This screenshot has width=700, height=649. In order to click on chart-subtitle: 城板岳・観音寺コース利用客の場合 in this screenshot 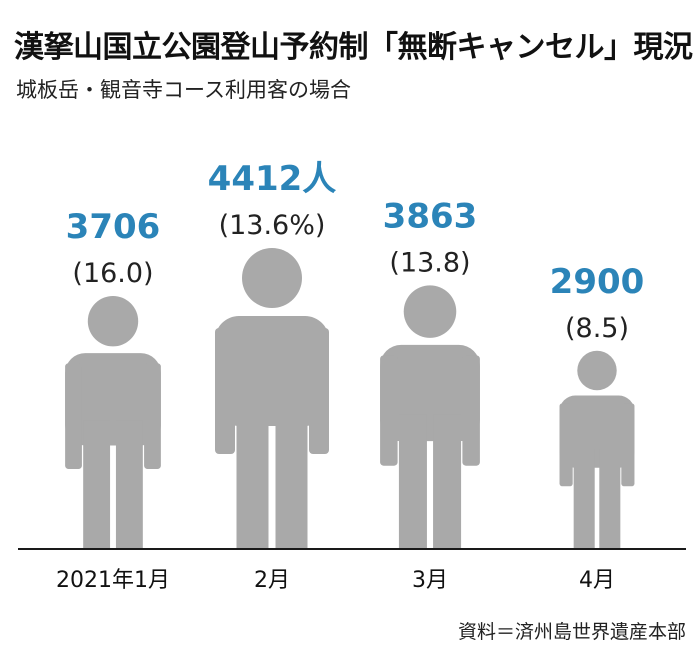, I will do `click(183, 90)`.